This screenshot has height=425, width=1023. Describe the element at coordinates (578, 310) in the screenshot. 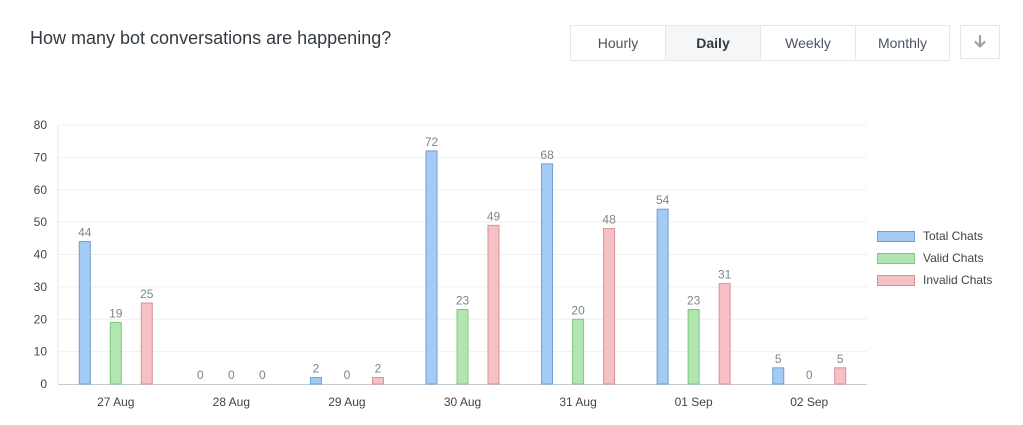

I see `data-label: 20` at that location.